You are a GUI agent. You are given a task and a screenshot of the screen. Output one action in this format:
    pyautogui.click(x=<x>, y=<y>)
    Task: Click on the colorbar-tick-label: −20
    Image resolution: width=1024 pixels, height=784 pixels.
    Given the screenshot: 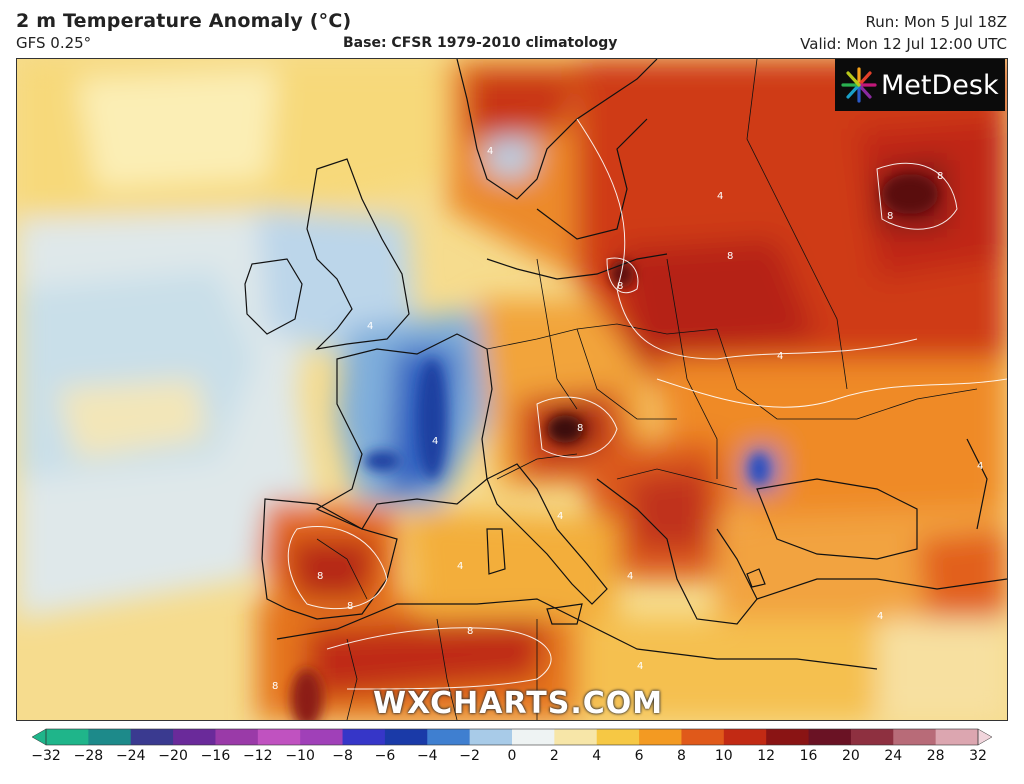 What is the action you would take?
    pyautogui.click(x=173, y=756)
    